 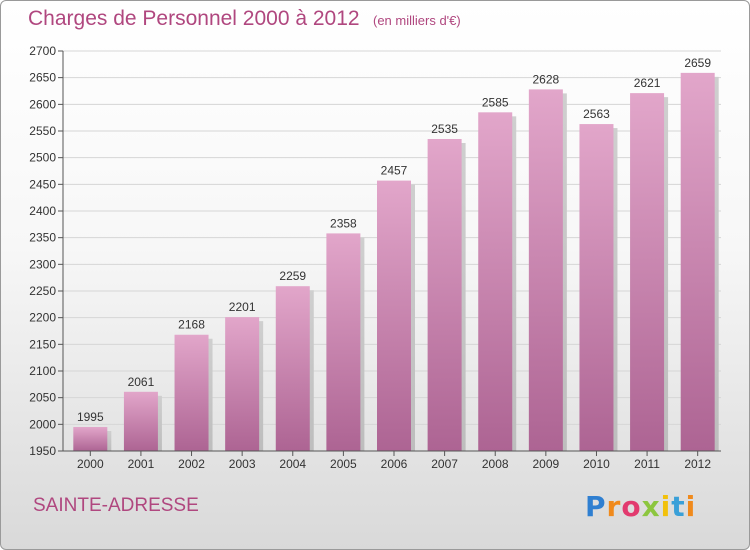 What do you see at coordinates (444, 464) in the screenshot?
I see `x-tick-label: 2007` at bounding box center [444, 464].